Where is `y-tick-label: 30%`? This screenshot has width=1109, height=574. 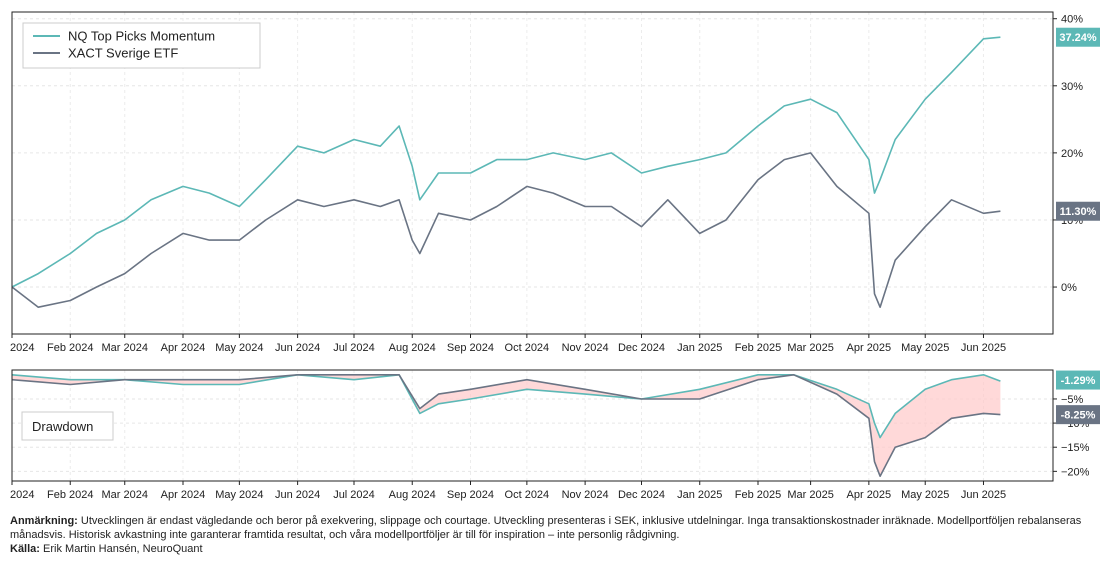 y-tick-label: 30% is located at coordinates (1072, 87).